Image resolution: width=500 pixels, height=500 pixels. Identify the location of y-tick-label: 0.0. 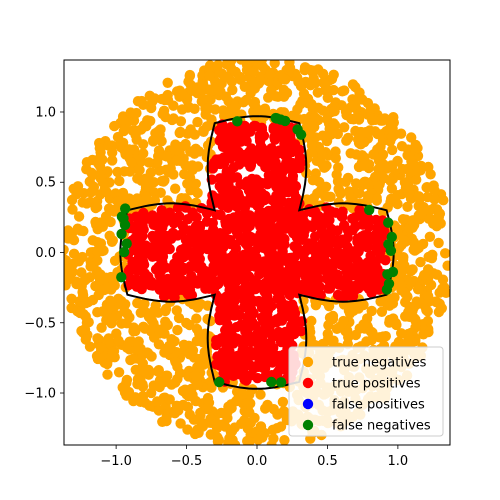
(45, 253).